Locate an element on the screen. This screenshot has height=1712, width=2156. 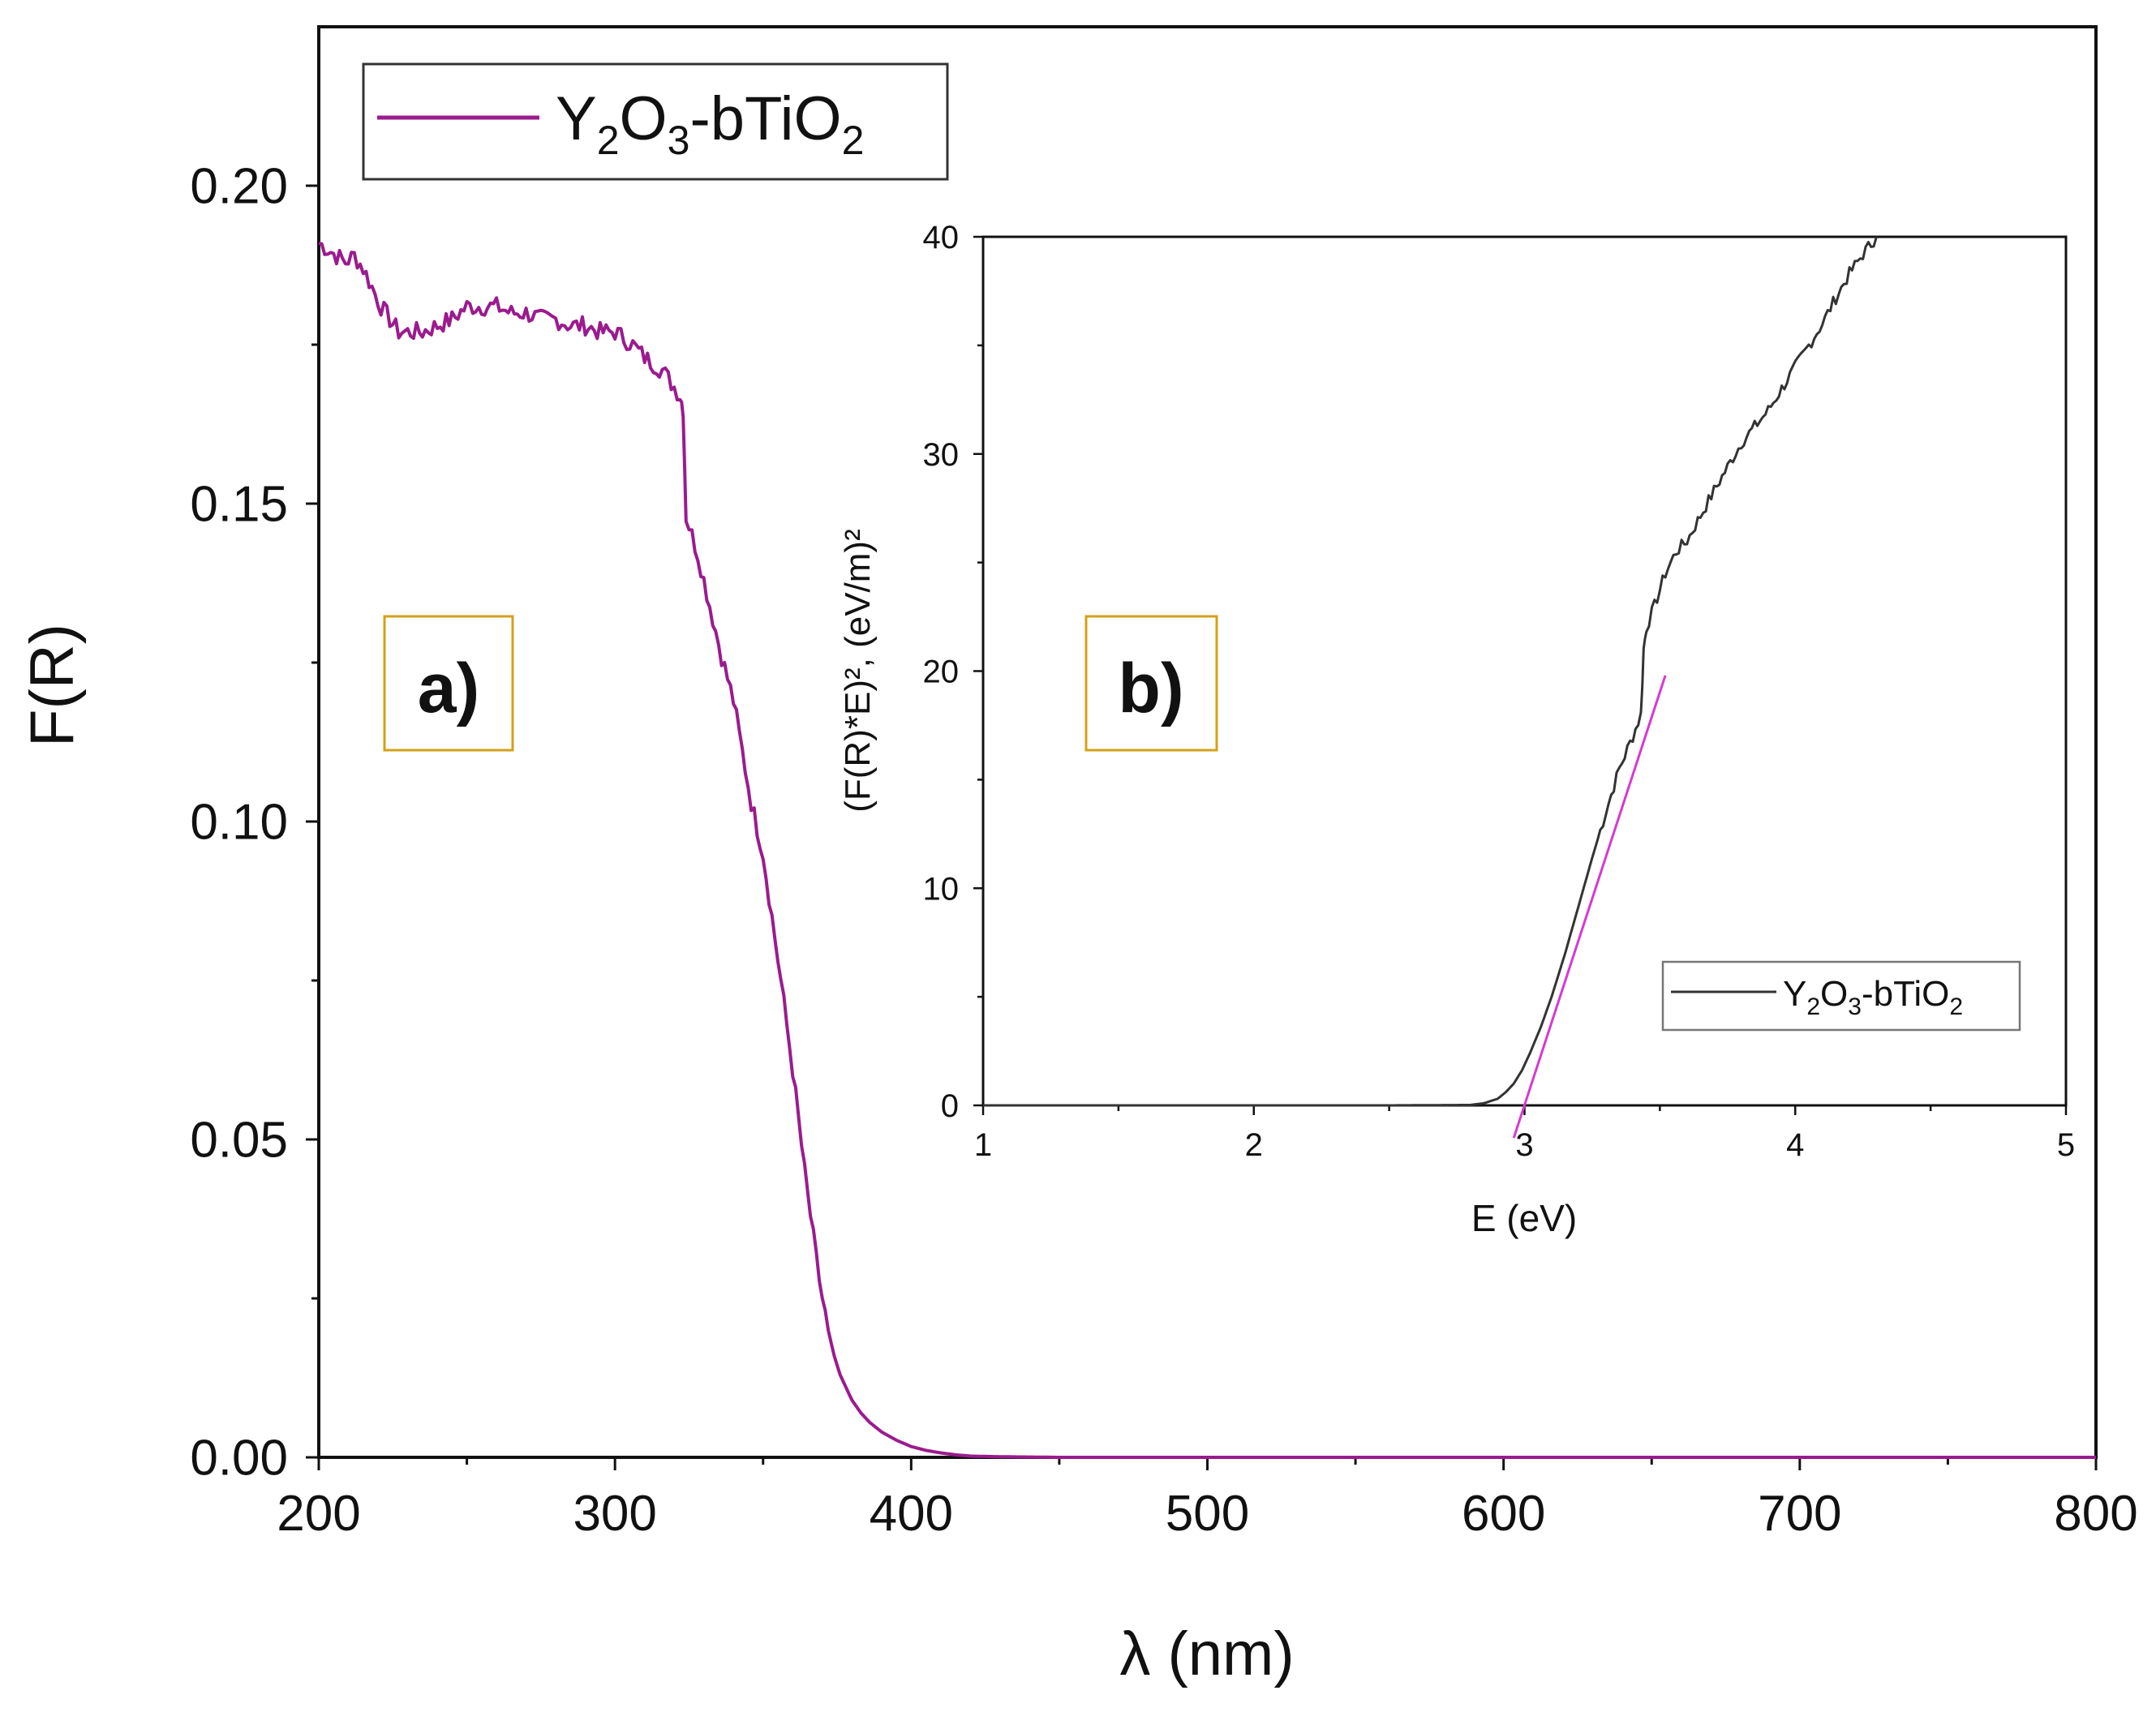
inset-y-tick-label: 20 is located at coordinates (941, 672).